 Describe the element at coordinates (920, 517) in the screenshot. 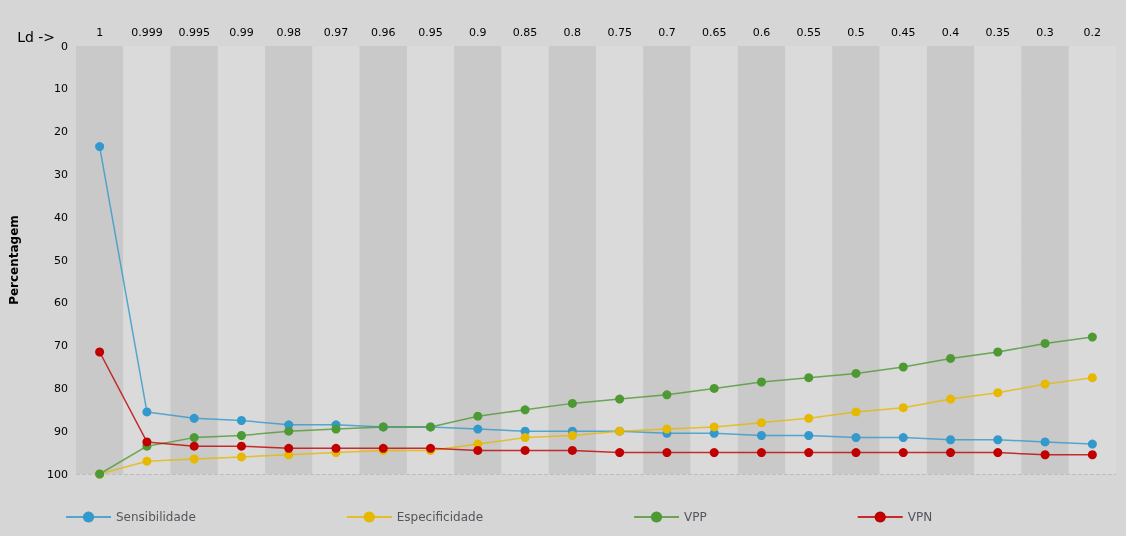

I see `legend-label: VPN` at that location.